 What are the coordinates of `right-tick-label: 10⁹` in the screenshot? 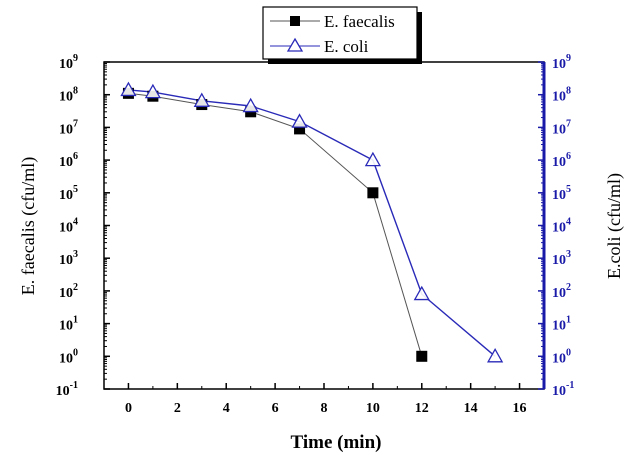 It's located at (561, 62).